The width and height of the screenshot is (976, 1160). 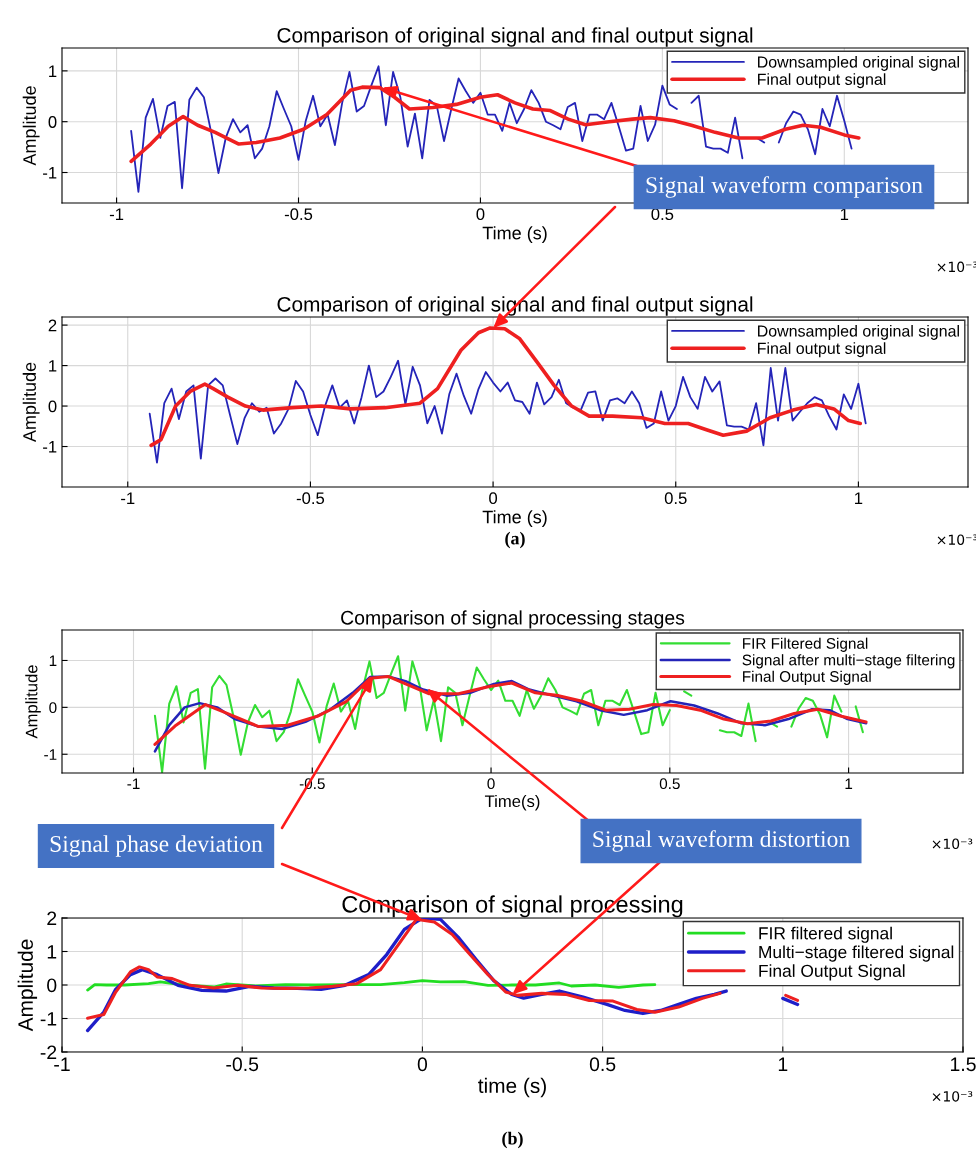 What do you see at coordinates (963, 1064) in the screenshot?
I see `x-tick-label: 1.5` at bounding box center [963, 1064].